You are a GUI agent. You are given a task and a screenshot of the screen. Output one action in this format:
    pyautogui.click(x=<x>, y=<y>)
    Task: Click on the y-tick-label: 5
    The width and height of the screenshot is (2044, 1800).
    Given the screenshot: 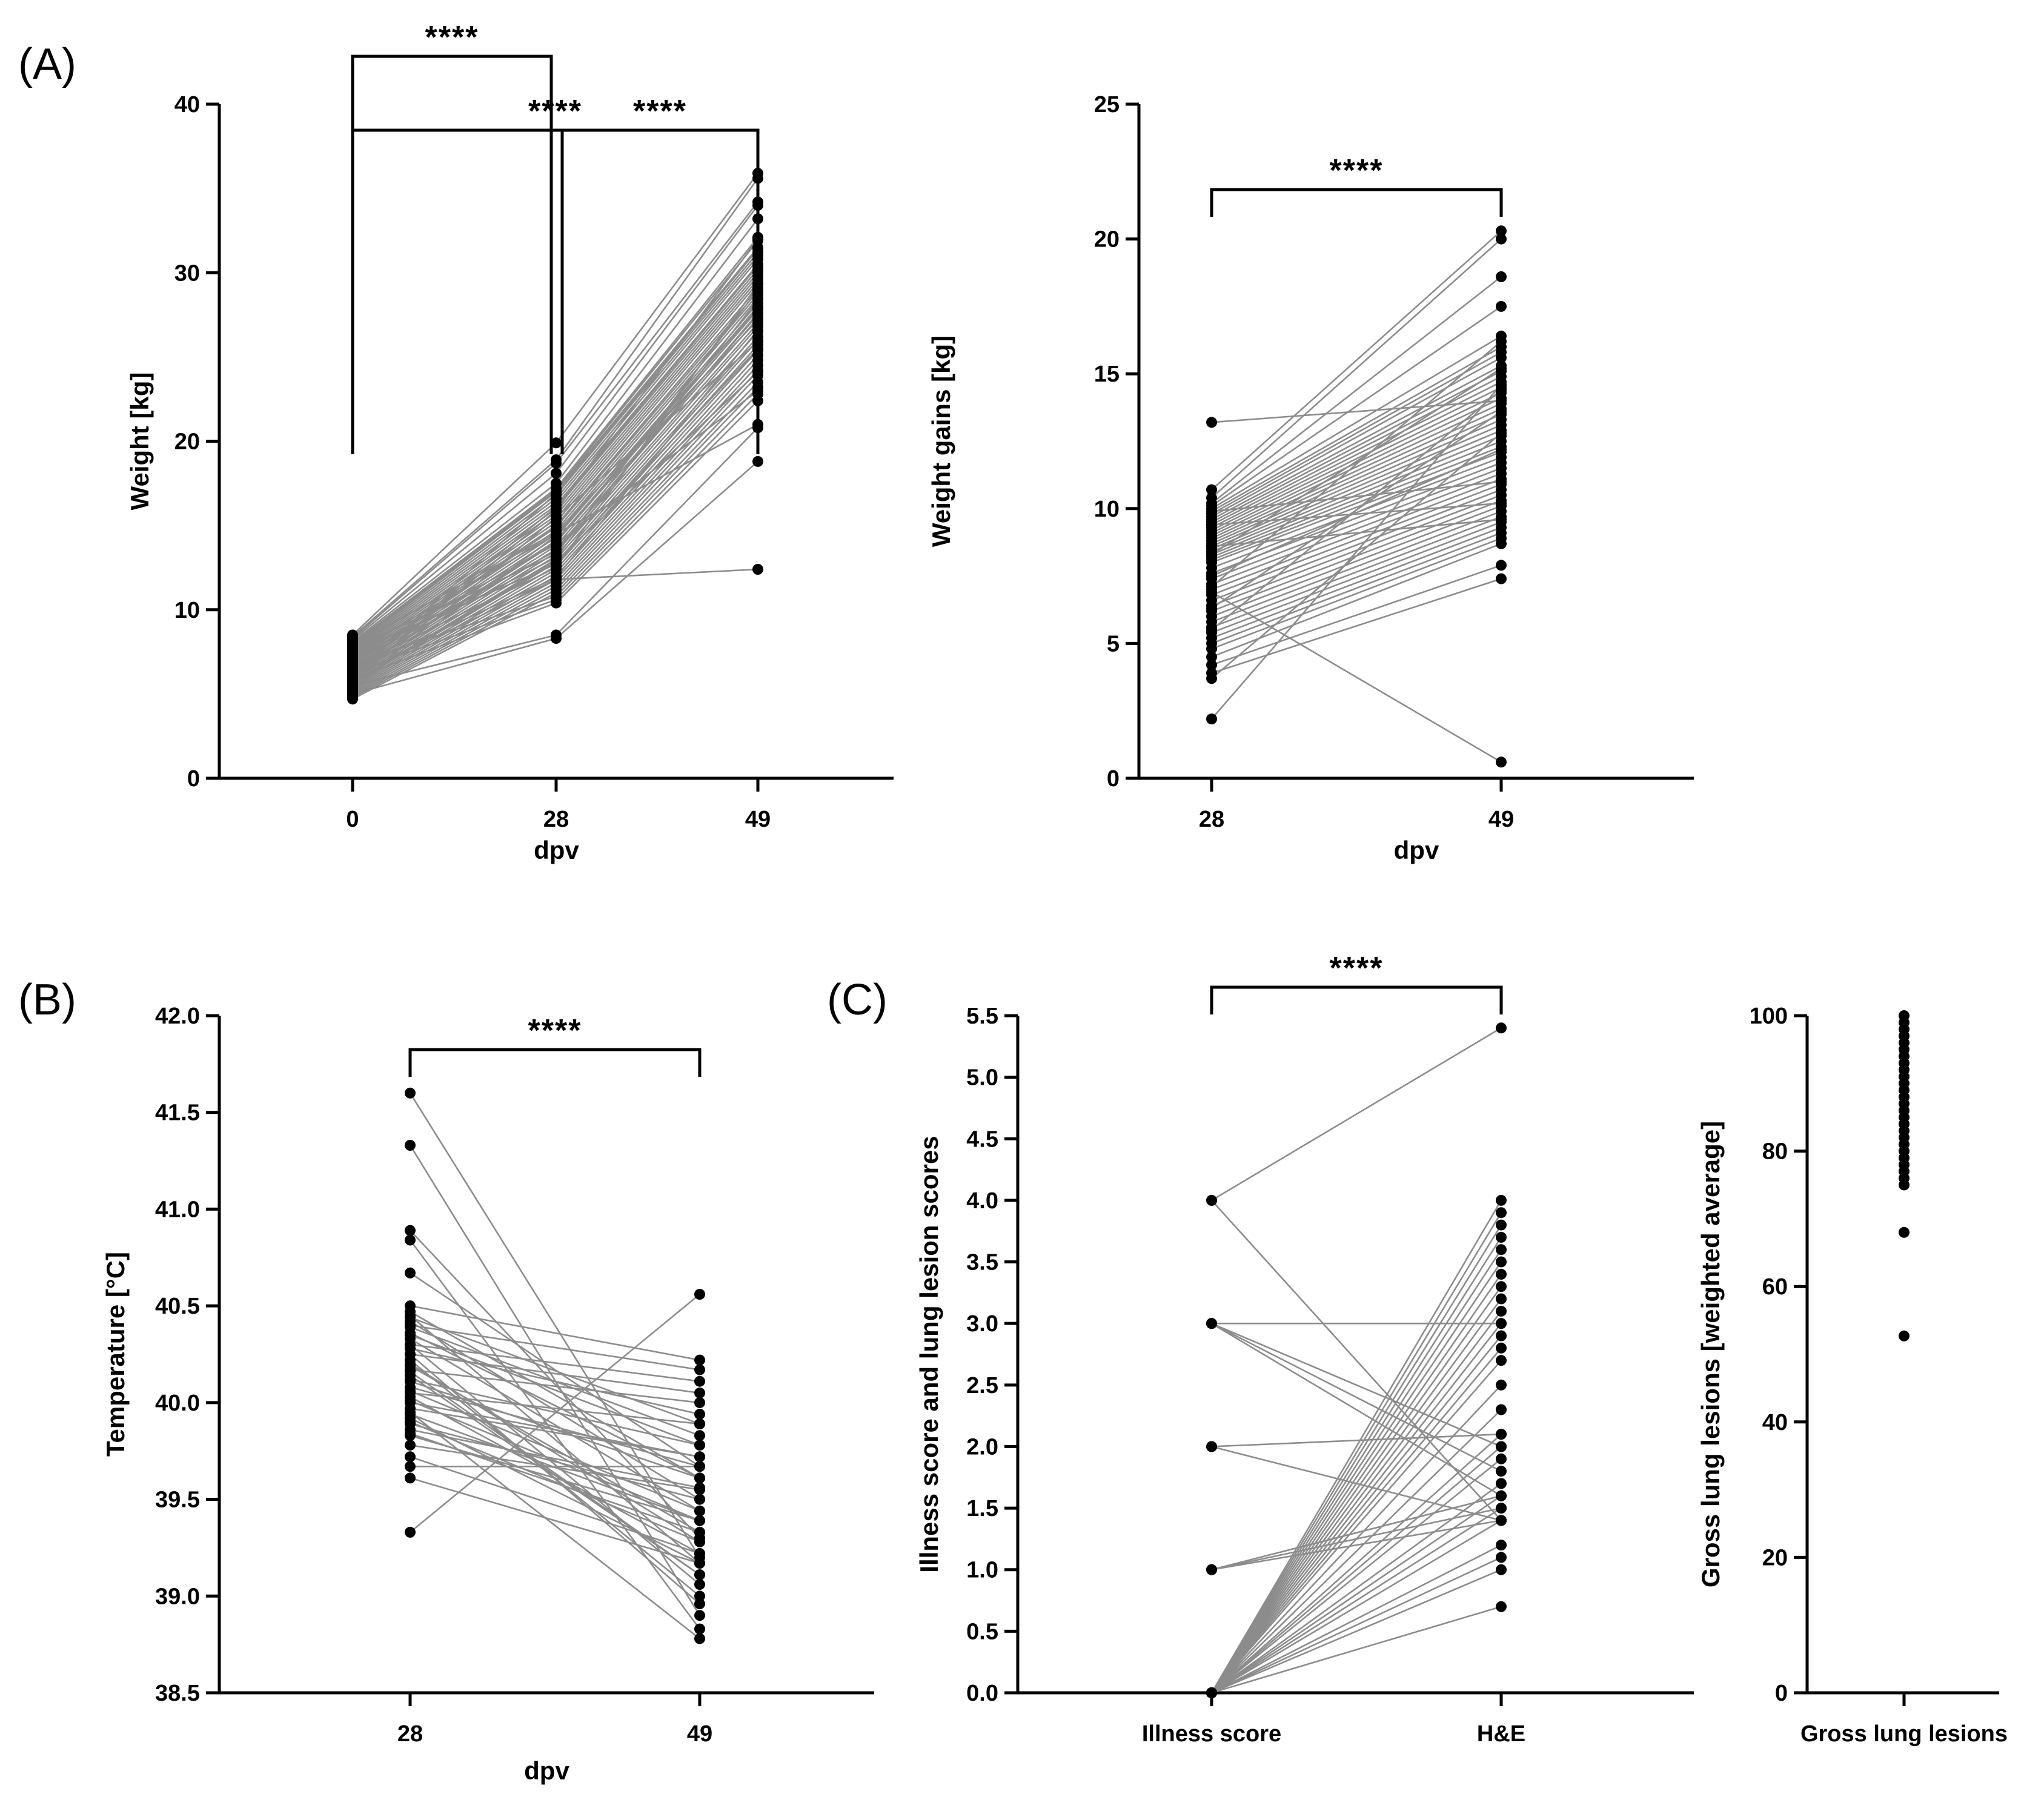 What is the action you would take?
    pyautogui.click(x=1113, y=644)
    